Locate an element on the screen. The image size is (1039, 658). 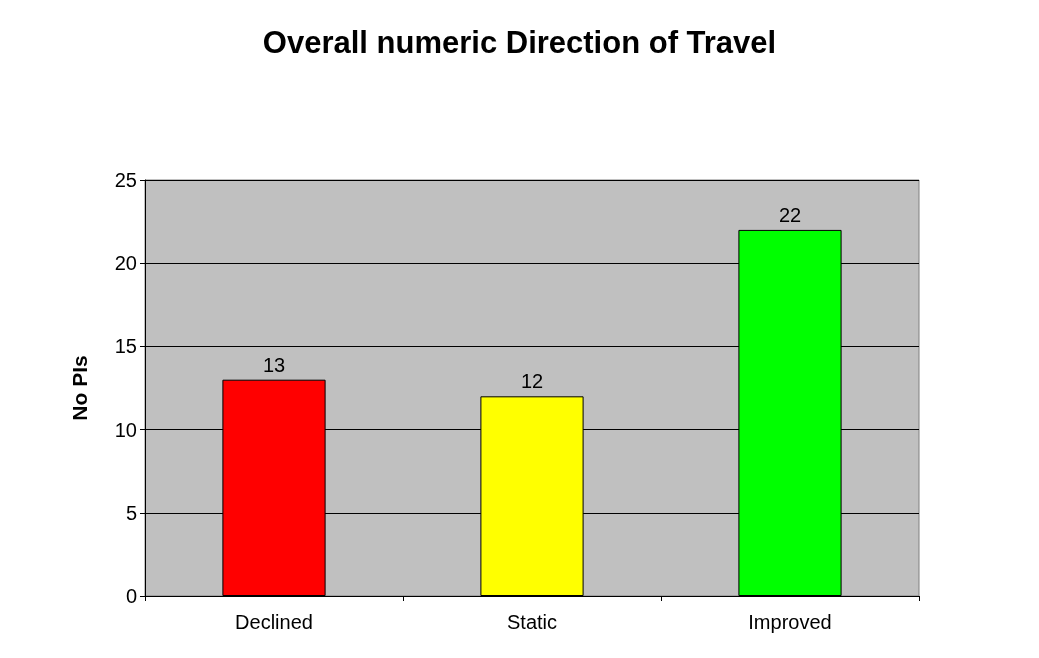
x-tick-label: Improved is located at coordinates (790, 622).